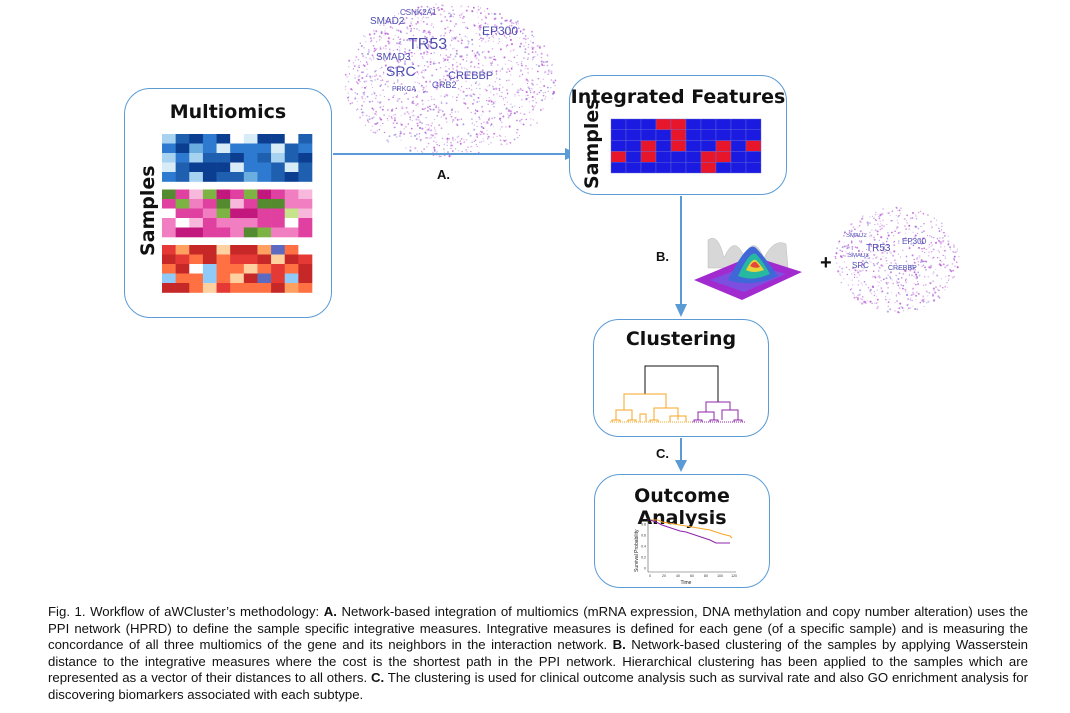 The image size is (1070, 713). I want to click on multiomics-title: Multiomics, so click(228, 112).